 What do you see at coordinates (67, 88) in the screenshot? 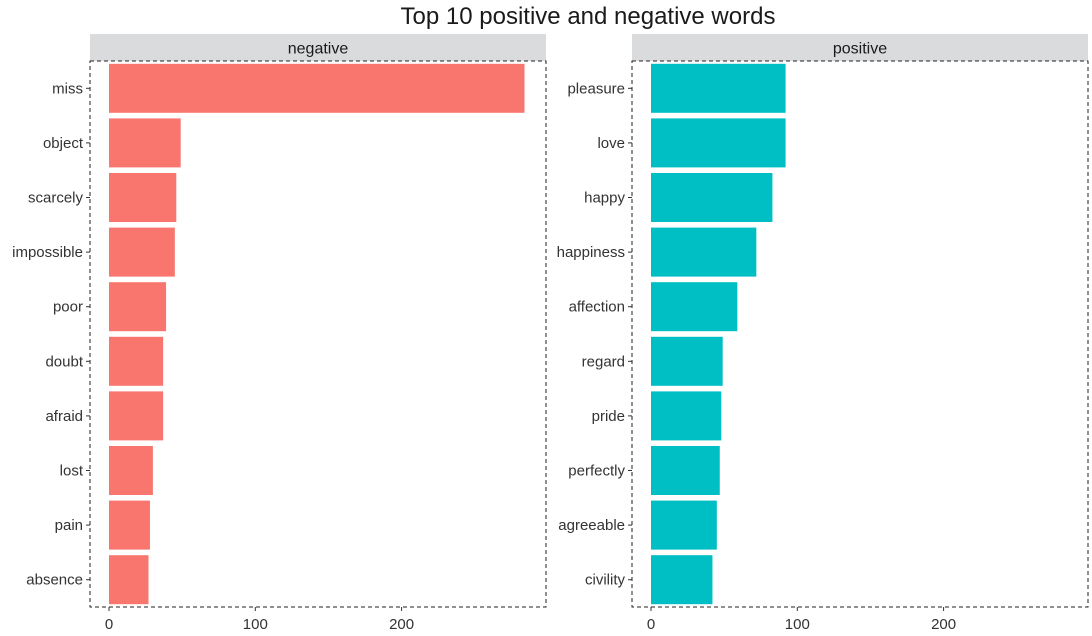
I see `category-label: miss` at bounding box center [67, 88].